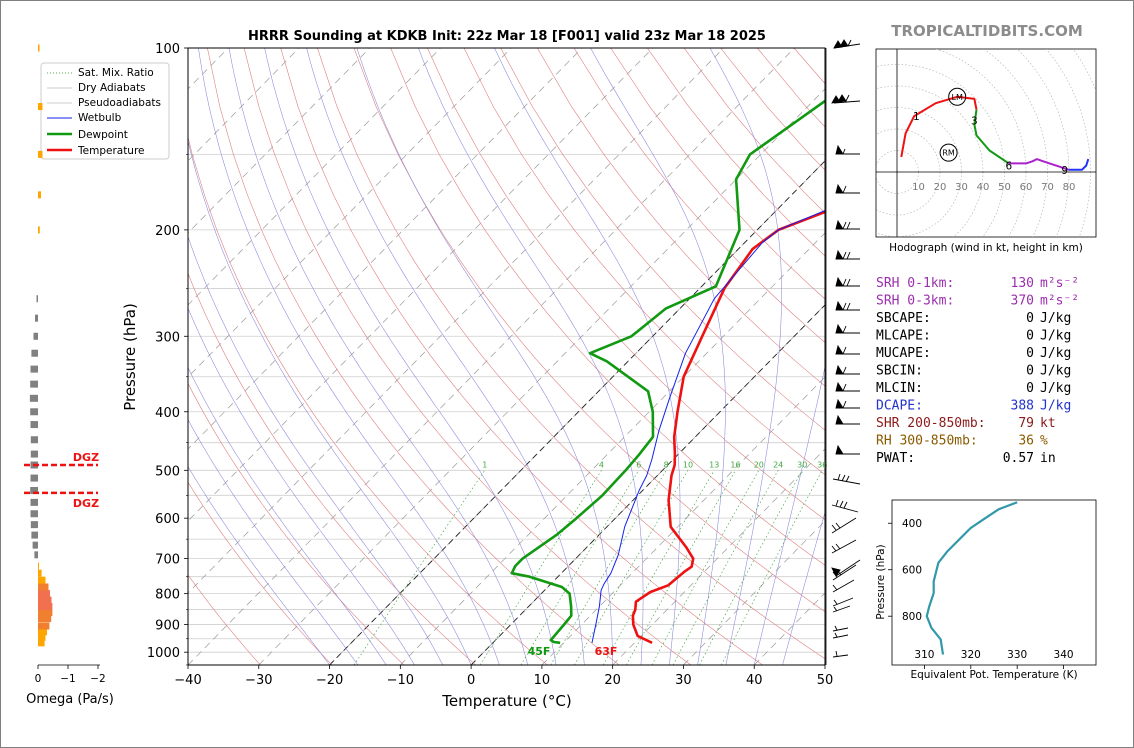  What do you see at coordinates (167, 413) in the screenshot?
I see `y-tick-label: 400` at bounding box center [167, 413].